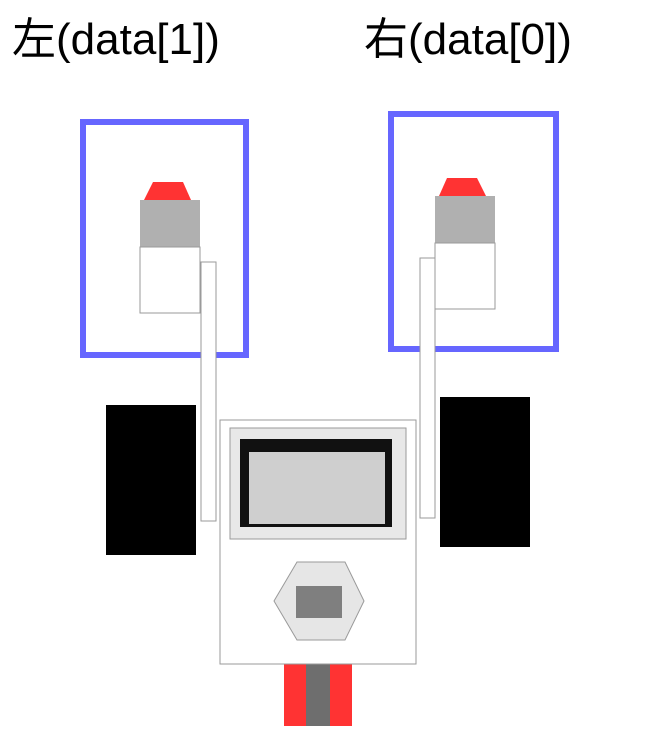 Image resolution: width=669 pixels, height=729 pixels. What do you see at coordinates (317, 488) in the screenshot?
I see `screen-display` at bounding box center [317, 488].